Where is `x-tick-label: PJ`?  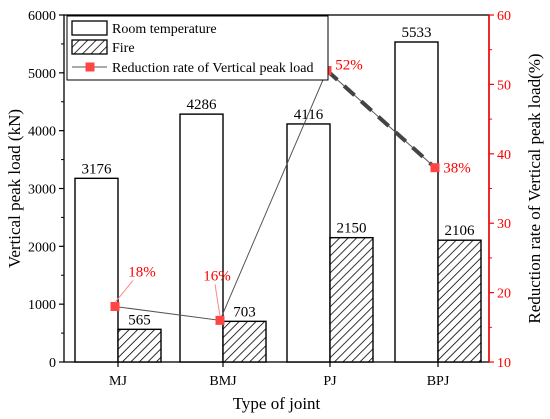 x-tick-label: PJ is located at coordinates (330, 381).